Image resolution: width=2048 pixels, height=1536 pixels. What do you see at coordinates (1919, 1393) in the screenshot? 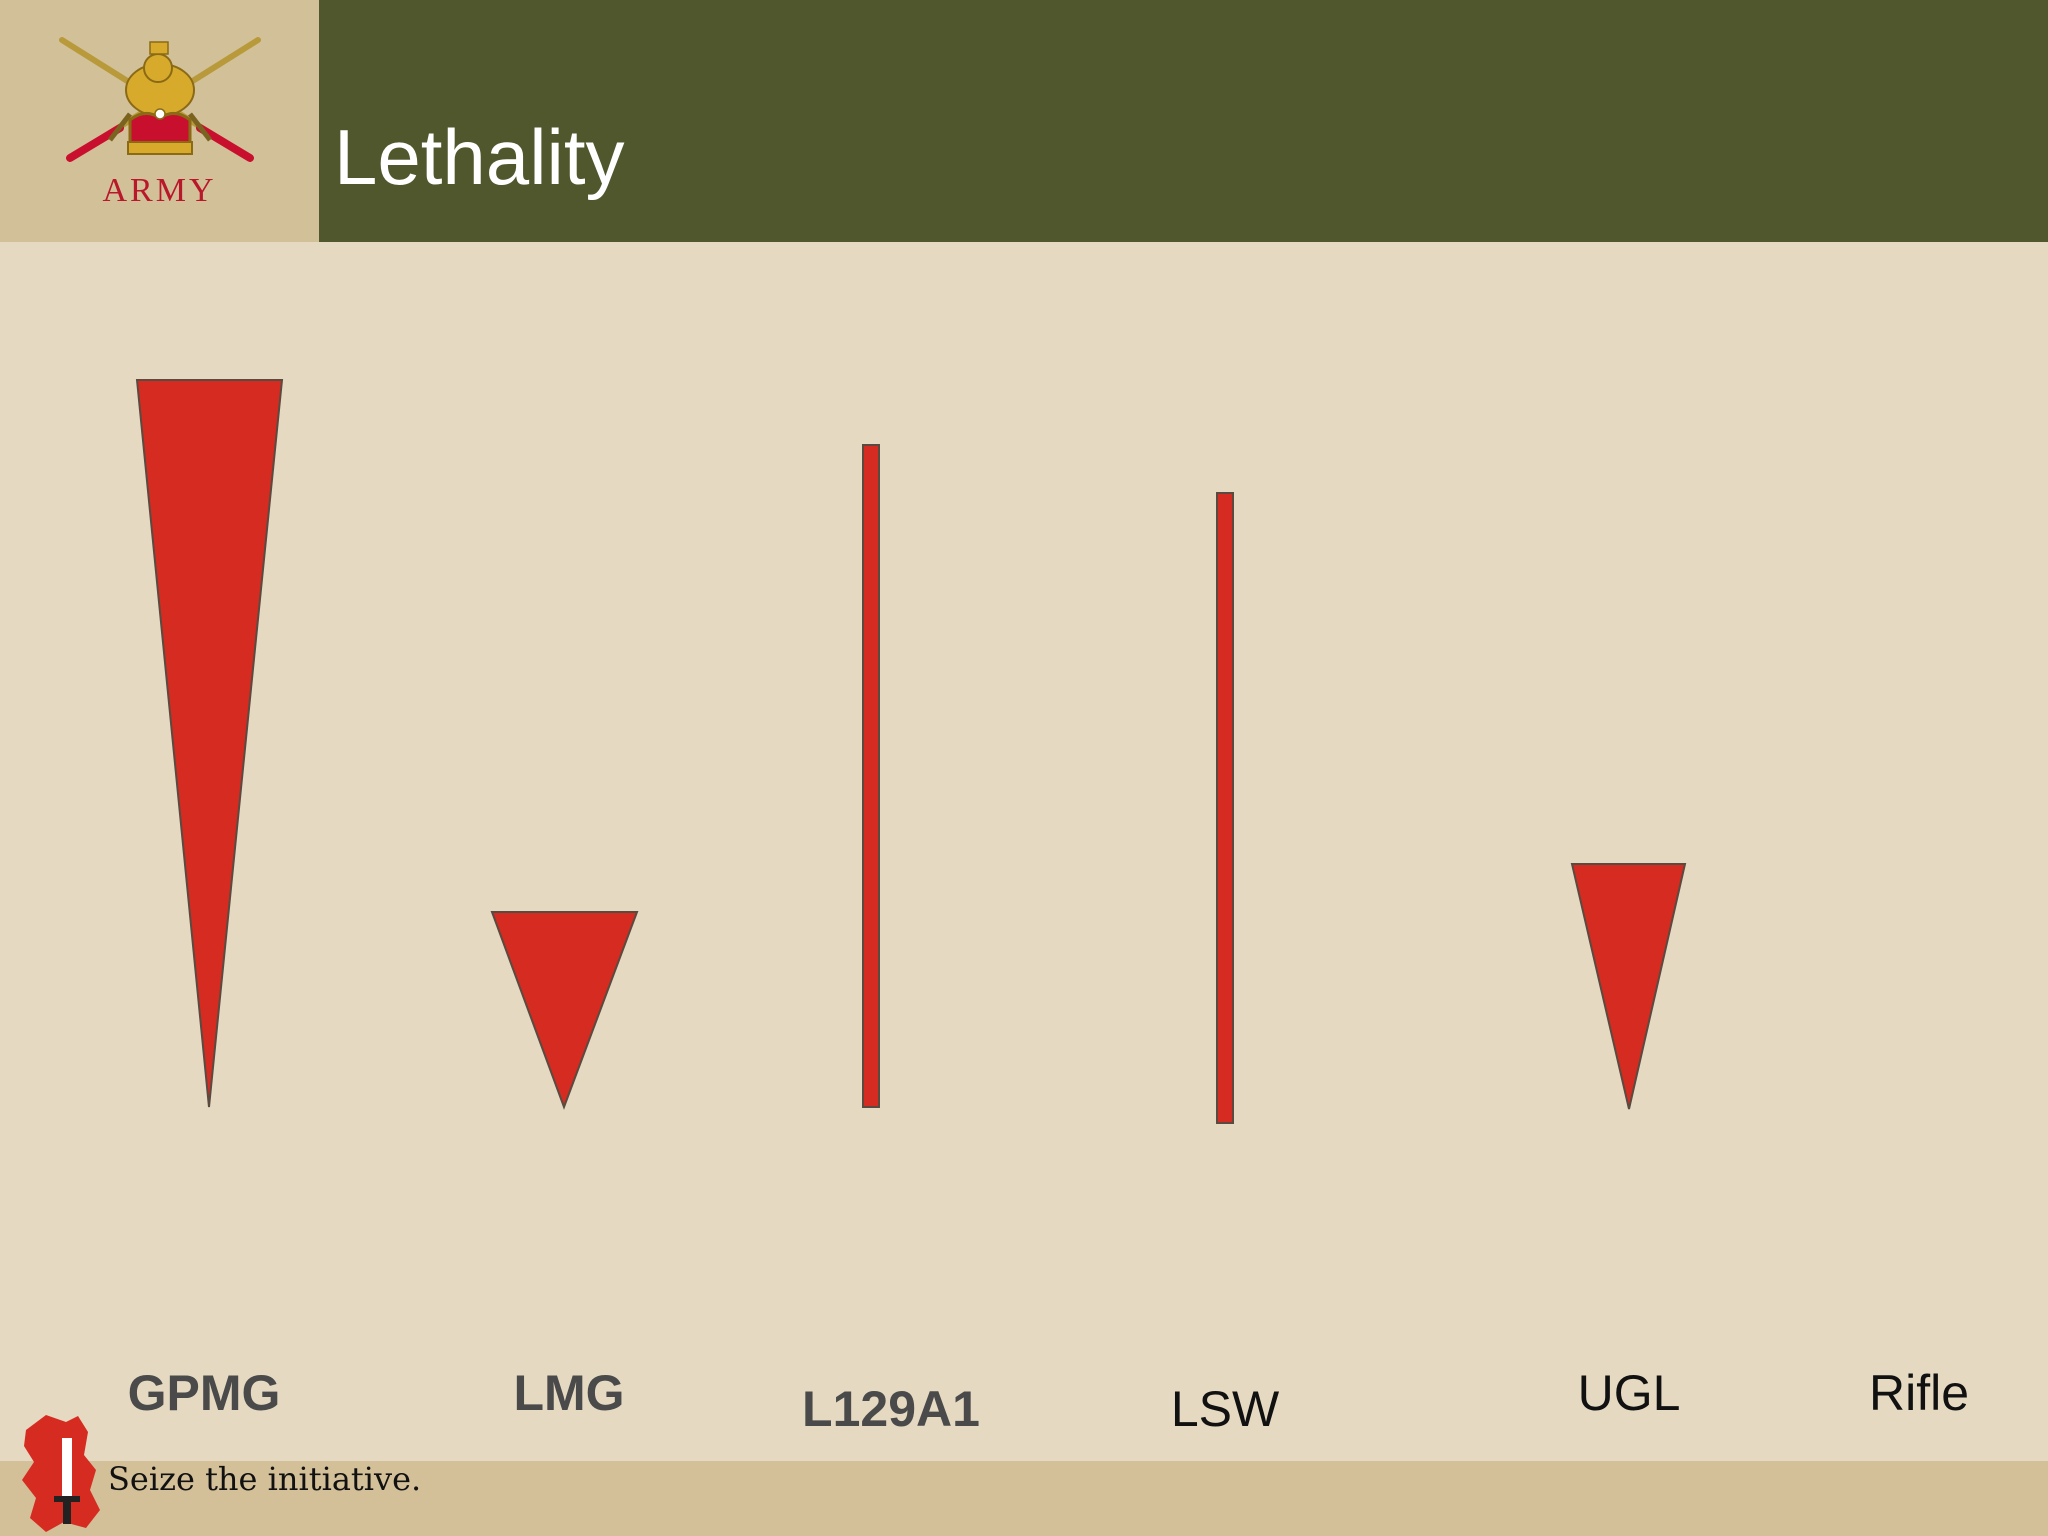
I see `weapon-label-rifle: Rifle` at bounding box center [1919, 1393].